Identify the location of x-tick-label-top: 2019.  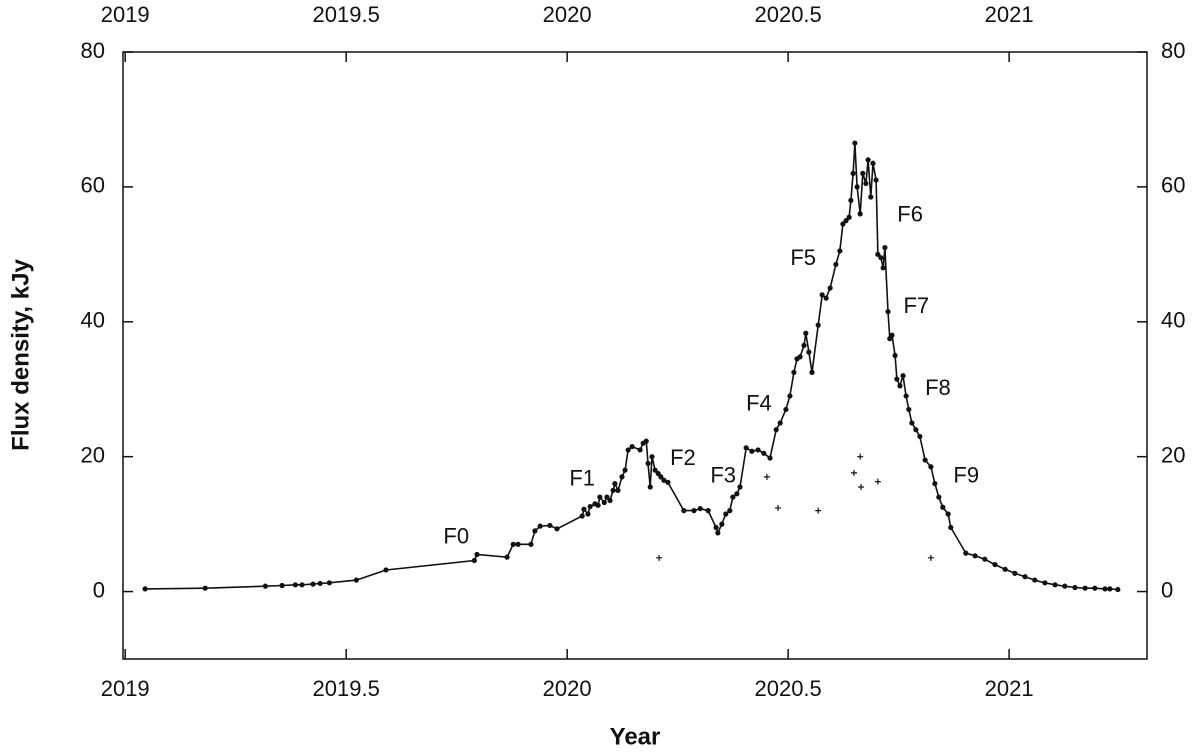
(125, 14).